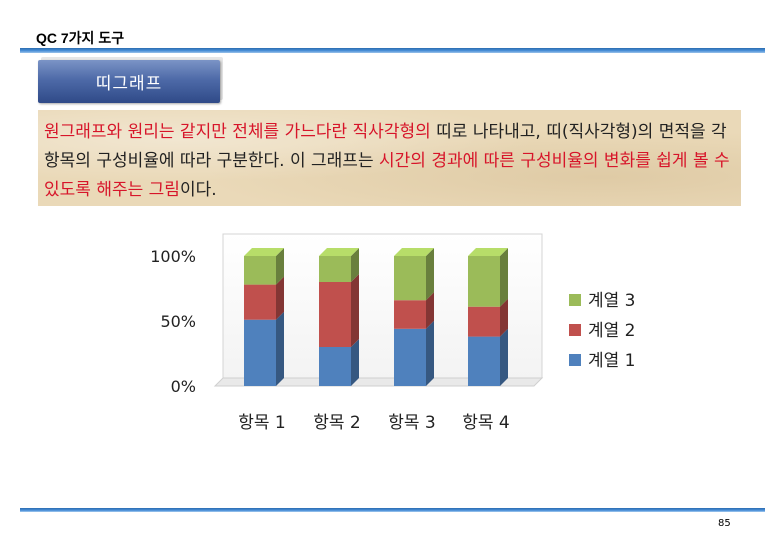 The height and width of the screenshot is (540, 780). What do you see at coordinates (412, 423) in the screenshot?
I see `x-tick-label: 항목 3` at bounding box center [412, 423].